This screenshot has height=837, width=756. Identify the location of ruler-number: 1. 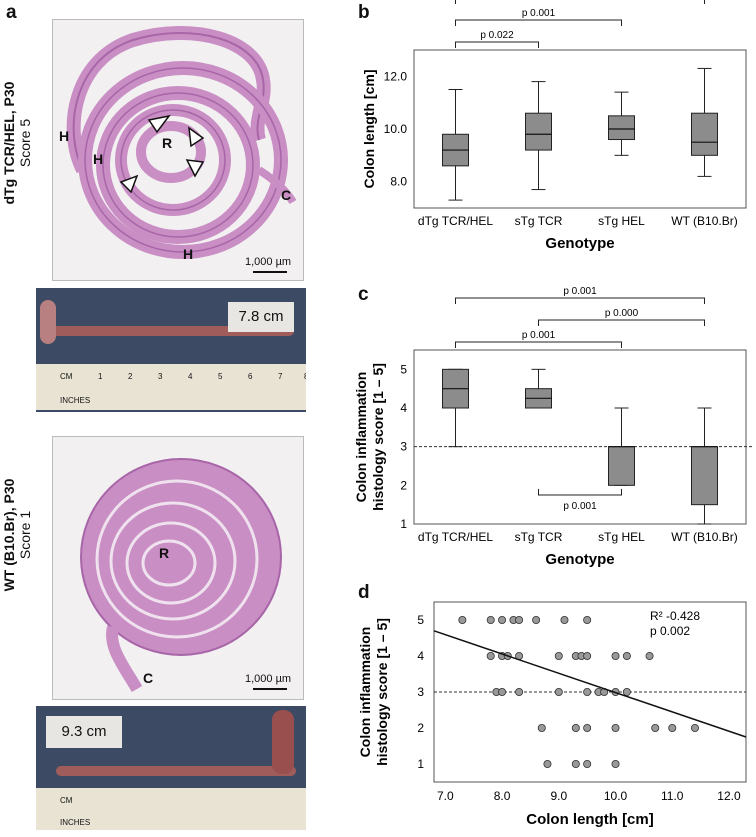
(100, 376).